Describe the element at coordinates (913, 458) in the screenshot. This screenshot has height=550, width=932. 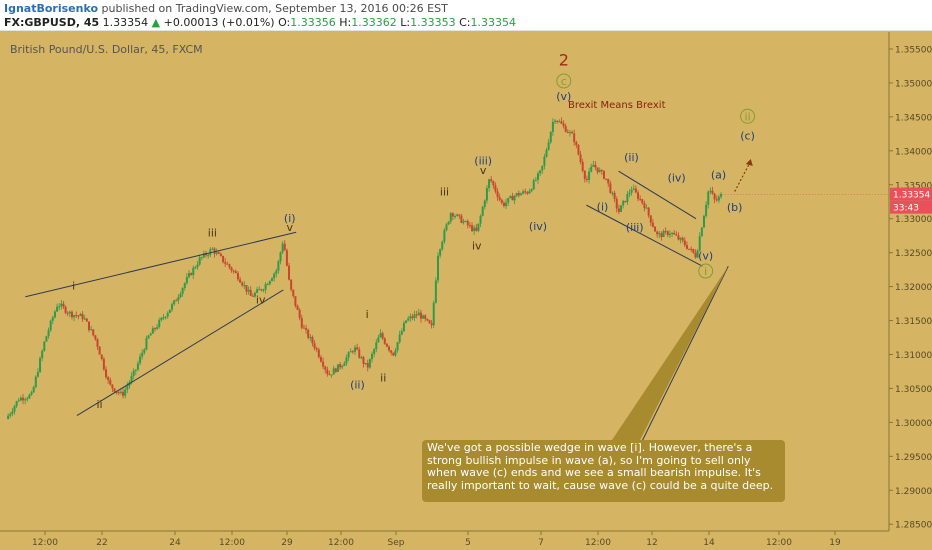
I see `y-tick-label: 1.29500` at that location.